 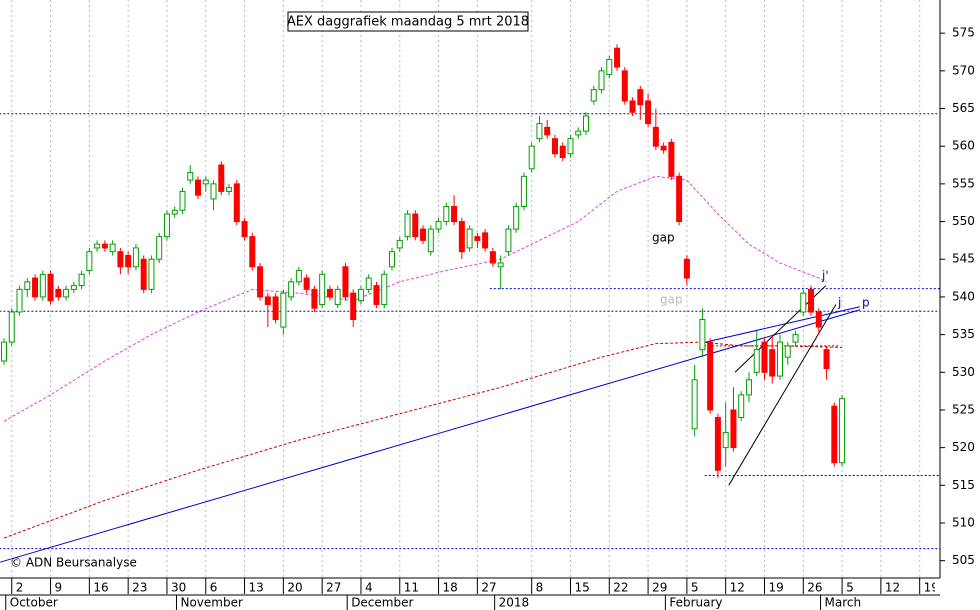 I want to click on x-tick-label: 2, so click(x=20, y=588).